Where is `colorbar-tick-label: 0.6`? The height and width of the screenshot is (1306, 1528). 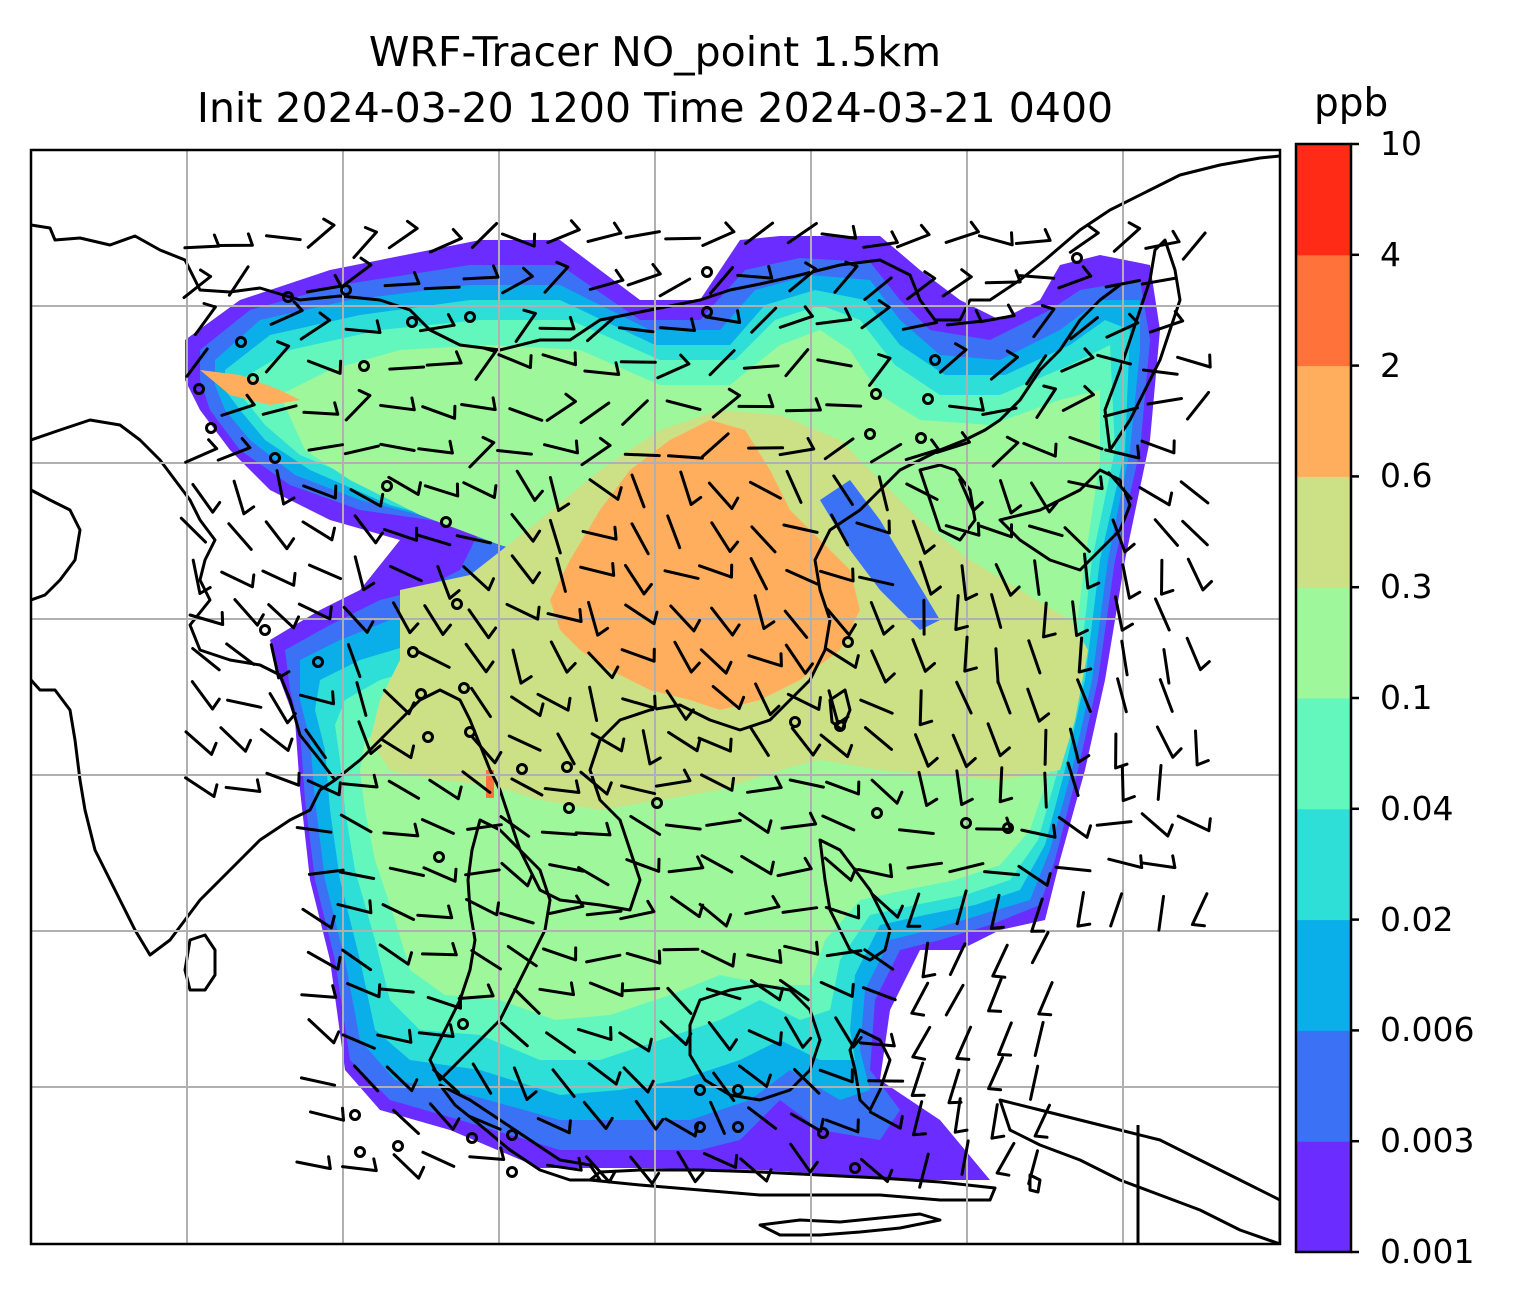 colorbar-tick-label: 0.6 is located at coordinates (1406, 476).